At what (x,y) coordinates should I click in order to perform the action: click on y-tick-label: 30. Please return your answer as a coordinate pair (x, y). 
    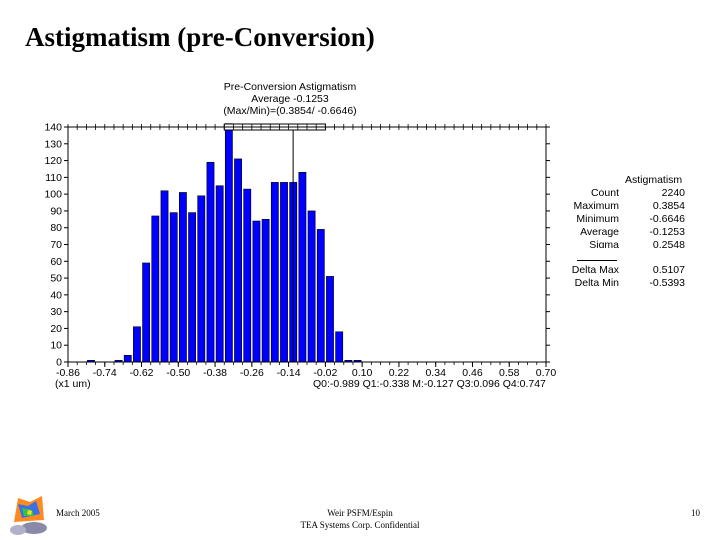
    Looking at the image, I should click on (56, 312).